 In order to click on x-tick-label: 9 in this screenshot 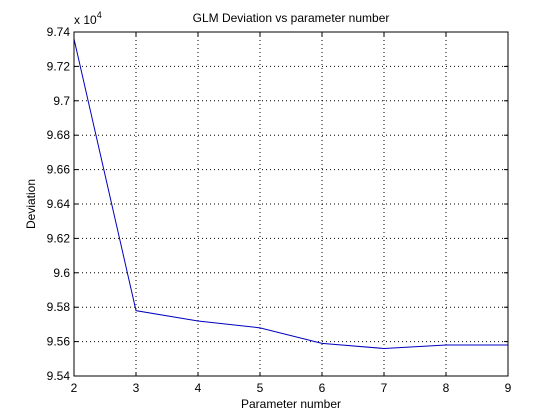, I will do `click(508, 388)`.